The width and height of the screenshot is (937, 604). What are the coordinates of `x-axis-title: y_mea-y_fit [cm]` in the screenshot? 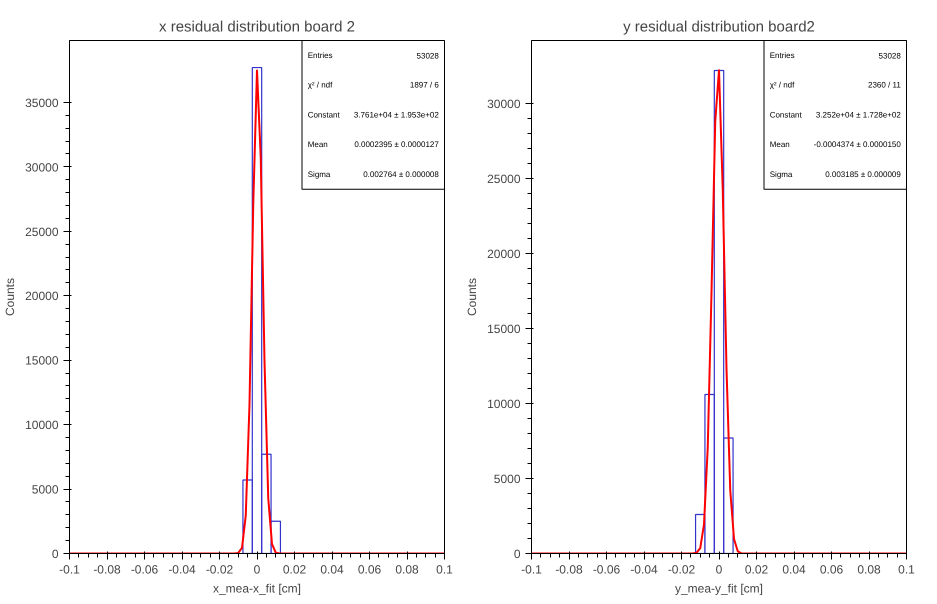 It's located at (719, 589).